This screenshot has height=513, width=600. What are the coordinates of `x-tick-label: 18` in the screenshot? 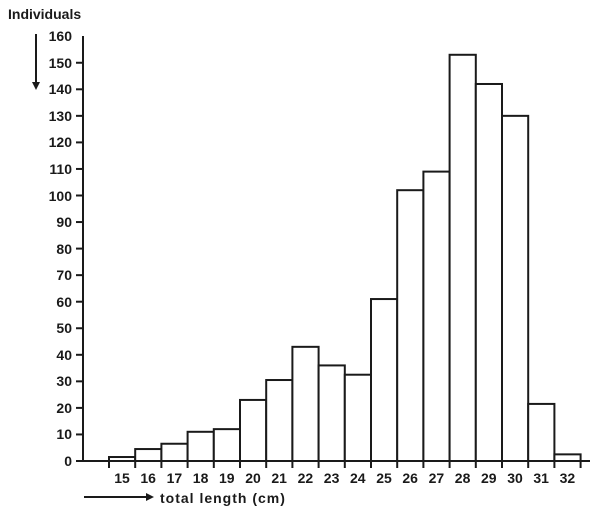 It's located at (200, 478).